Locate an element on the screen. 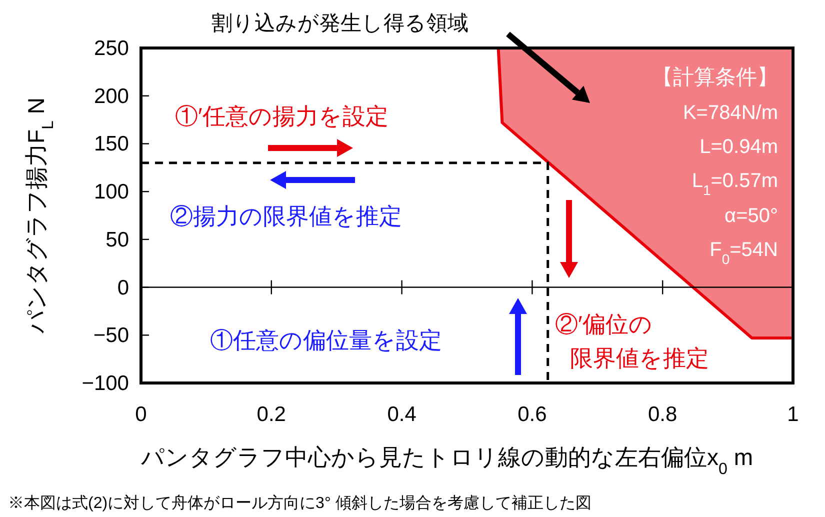 Image resolution: width=825 pixels, height=517 pixels. annotation: 限界値を推定 is located at coordinates (639, 358).